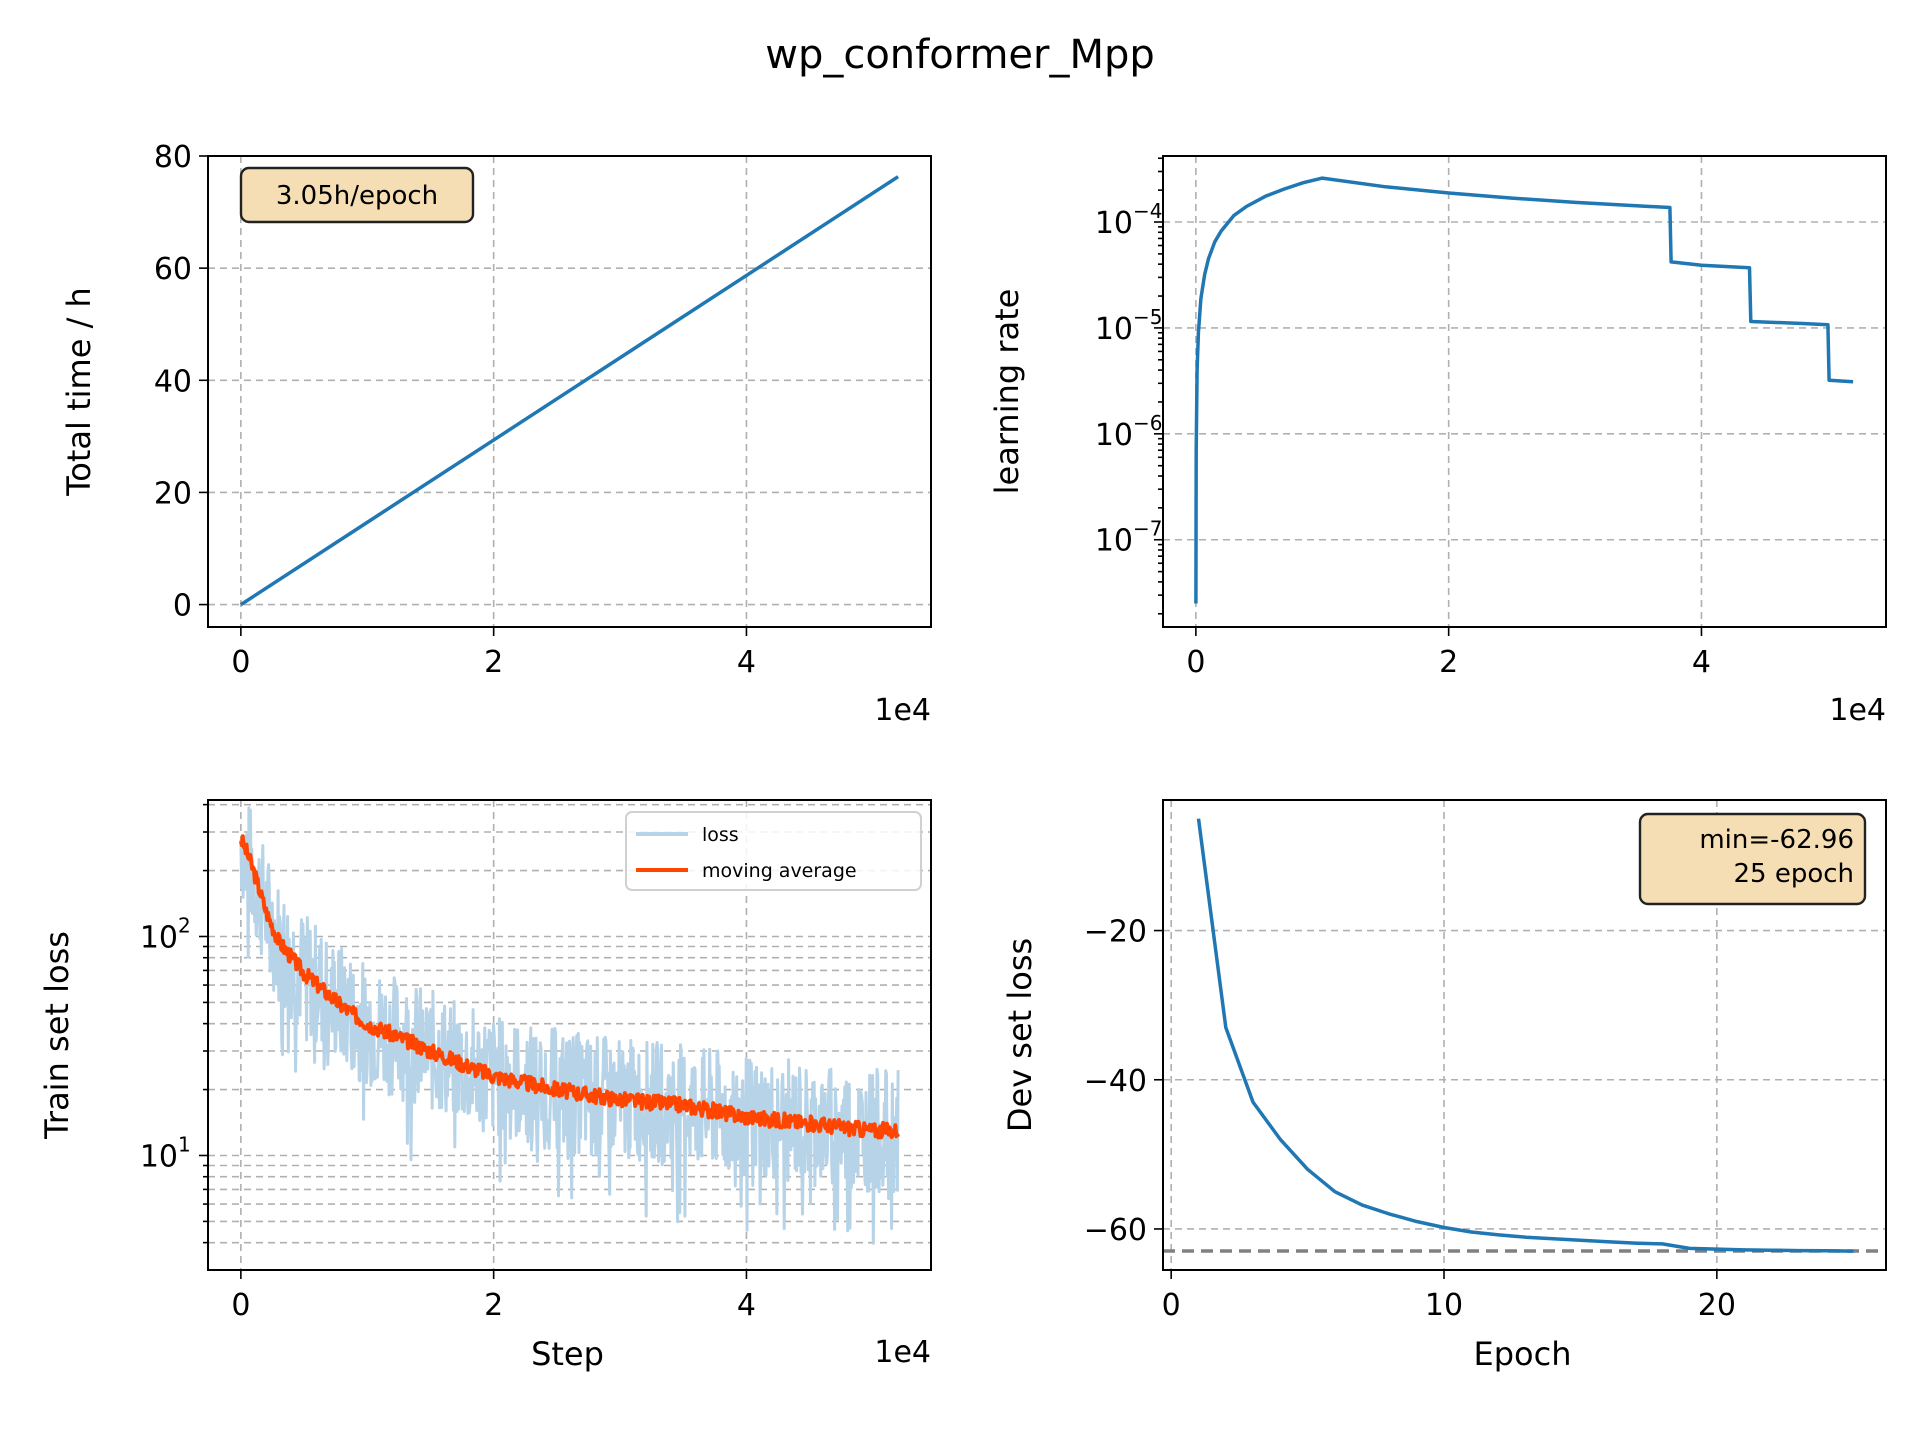 This screenshot has height=1440, width=1920. Describe the element at coordinates (1793, 874) in the screenshot. I see `annotation-text: 25 epoch` at that location.